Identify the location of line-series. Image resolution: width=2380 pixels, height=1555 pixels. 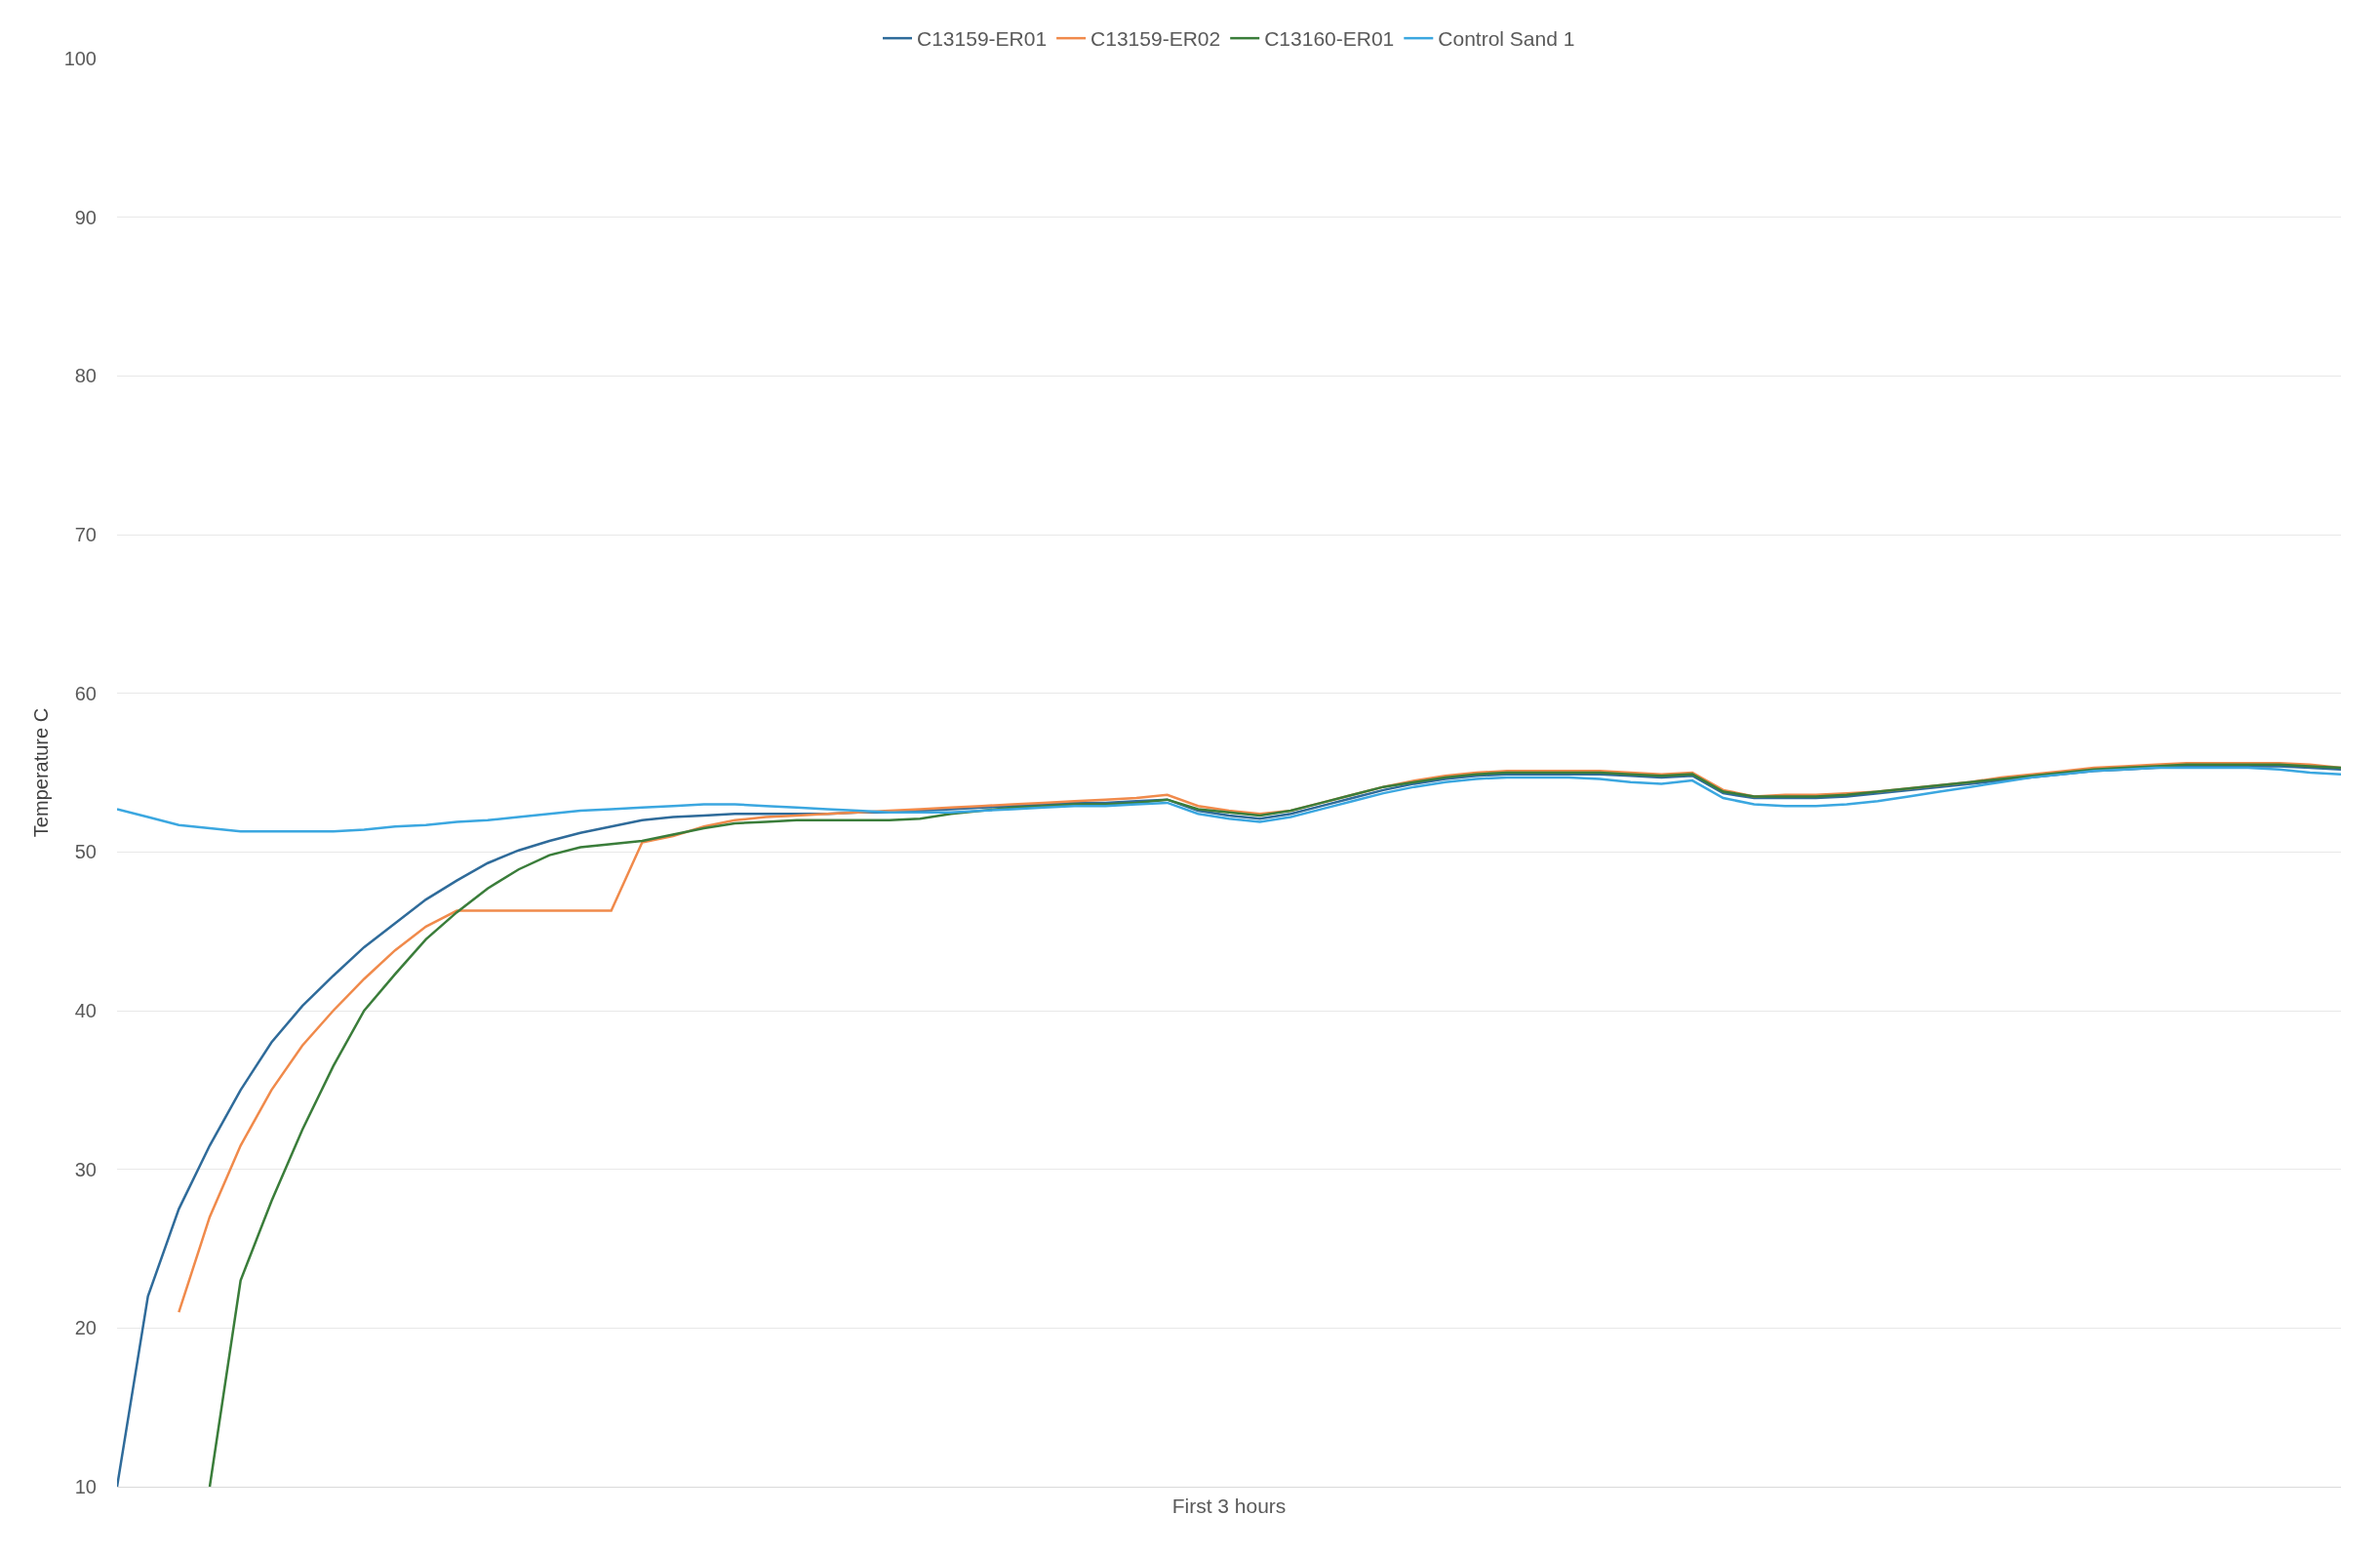
(1229, 799).